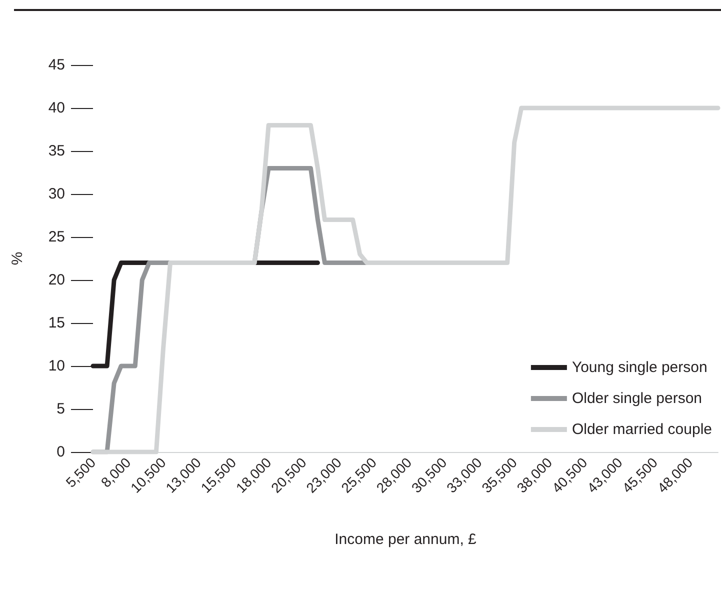  What do you see at coordinates (56, 237) in the screenshot?
I see `y-tick-label: 25` at bounding box center [56, 237].